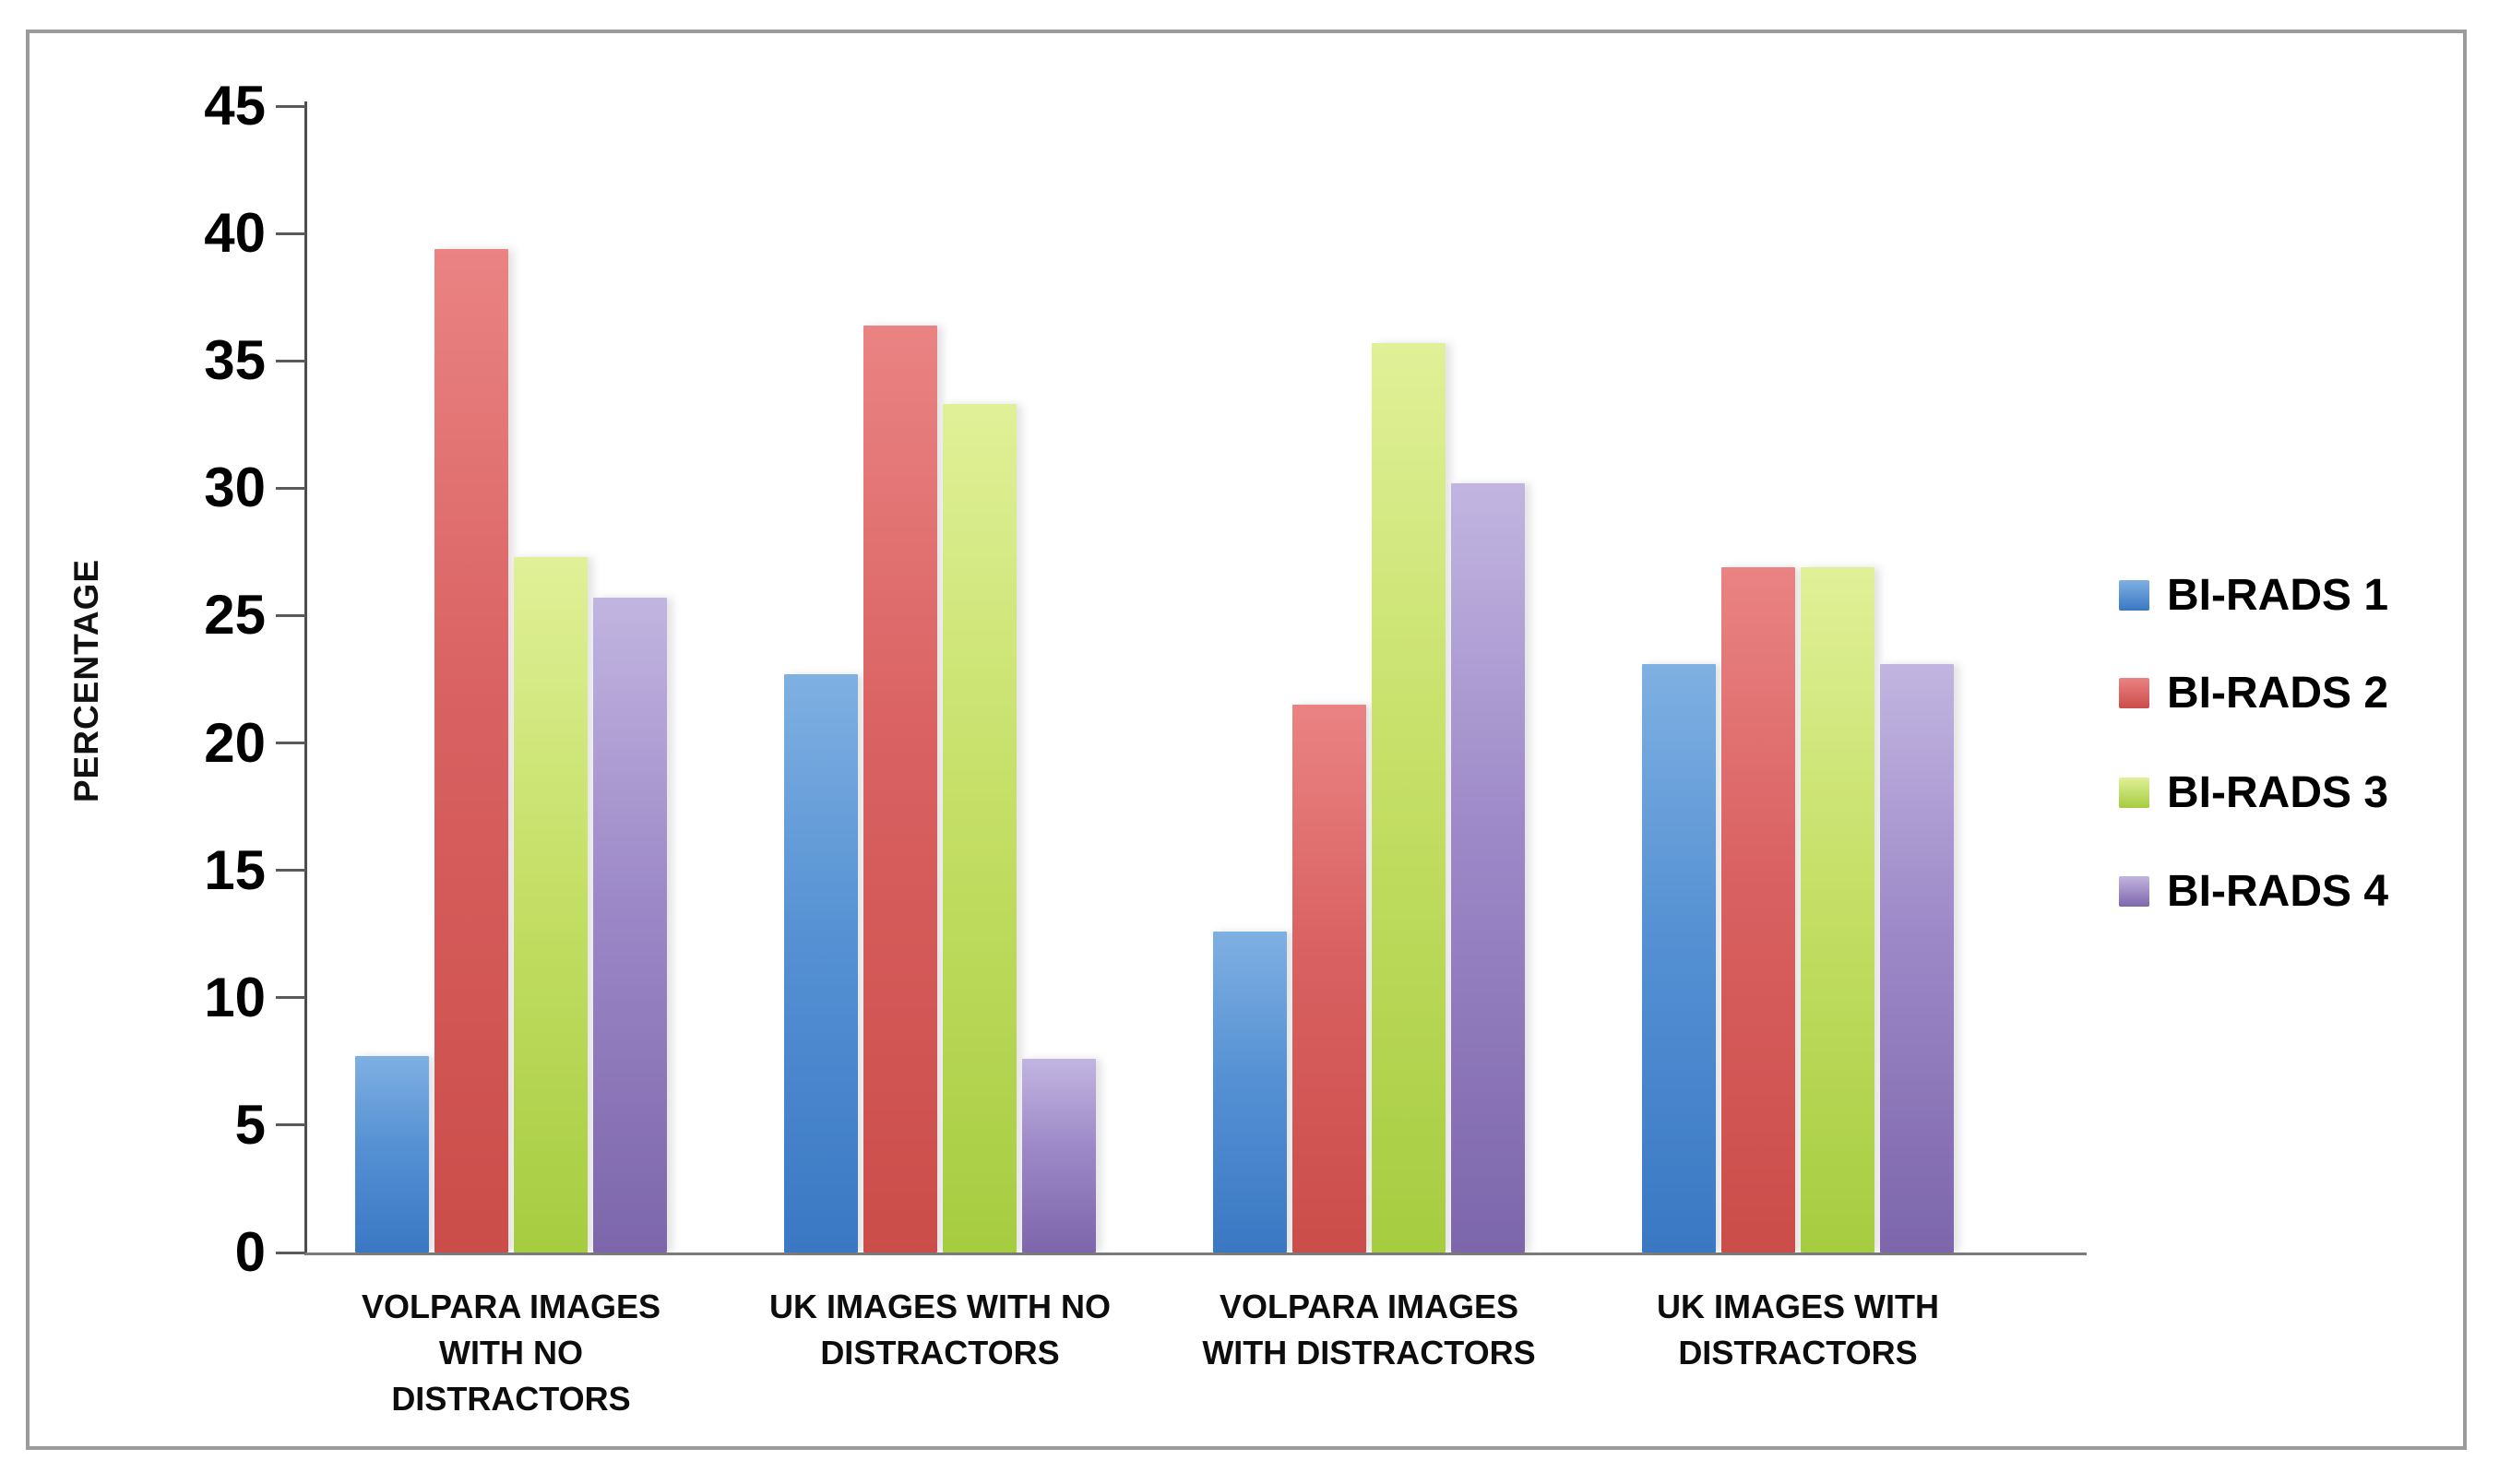  I want to click on category-label-line: WITH NO, so click(511, 1352).